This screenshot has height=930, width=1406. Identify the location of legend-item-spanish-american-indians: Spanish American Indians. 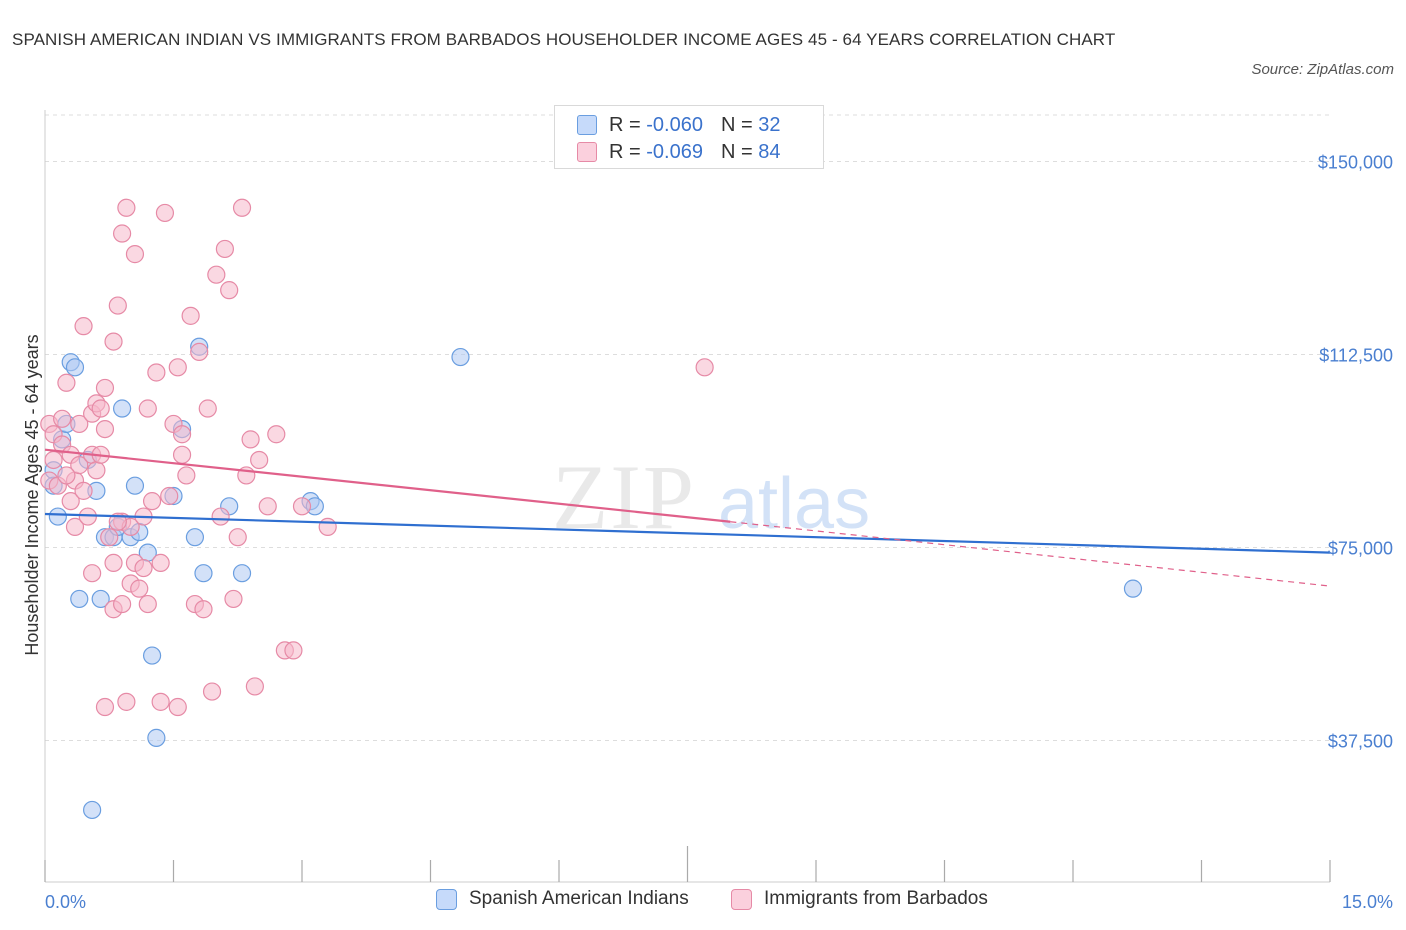
(562, 899).